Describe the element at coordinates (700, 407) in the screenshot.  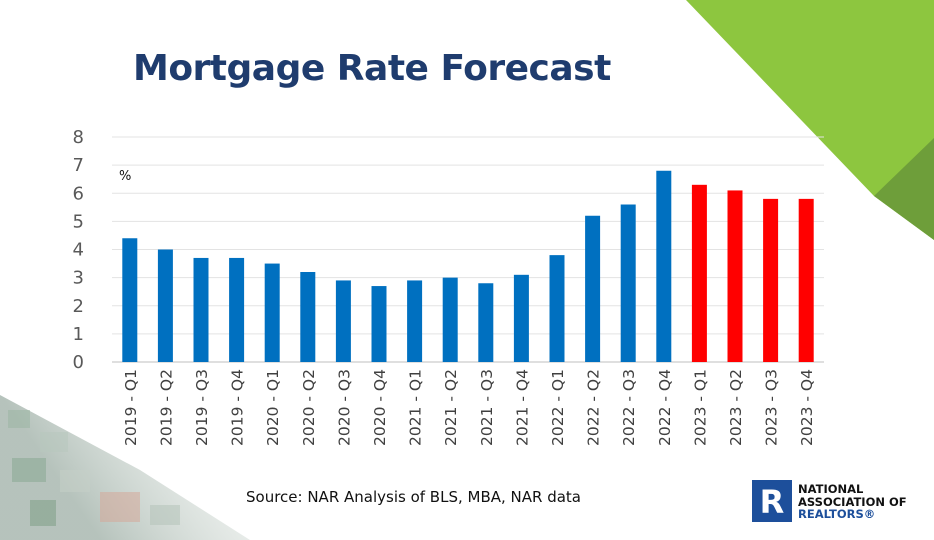
I see `x-tick-label: 2023 - Q1` at that location.